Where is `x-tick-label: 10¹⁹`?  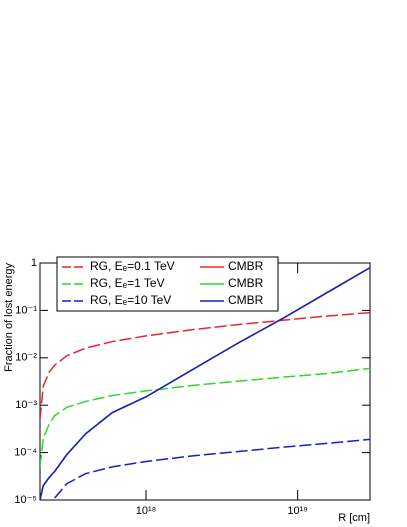
x-tick-label: 10¹⁹ is located at coordinates (297, 511).